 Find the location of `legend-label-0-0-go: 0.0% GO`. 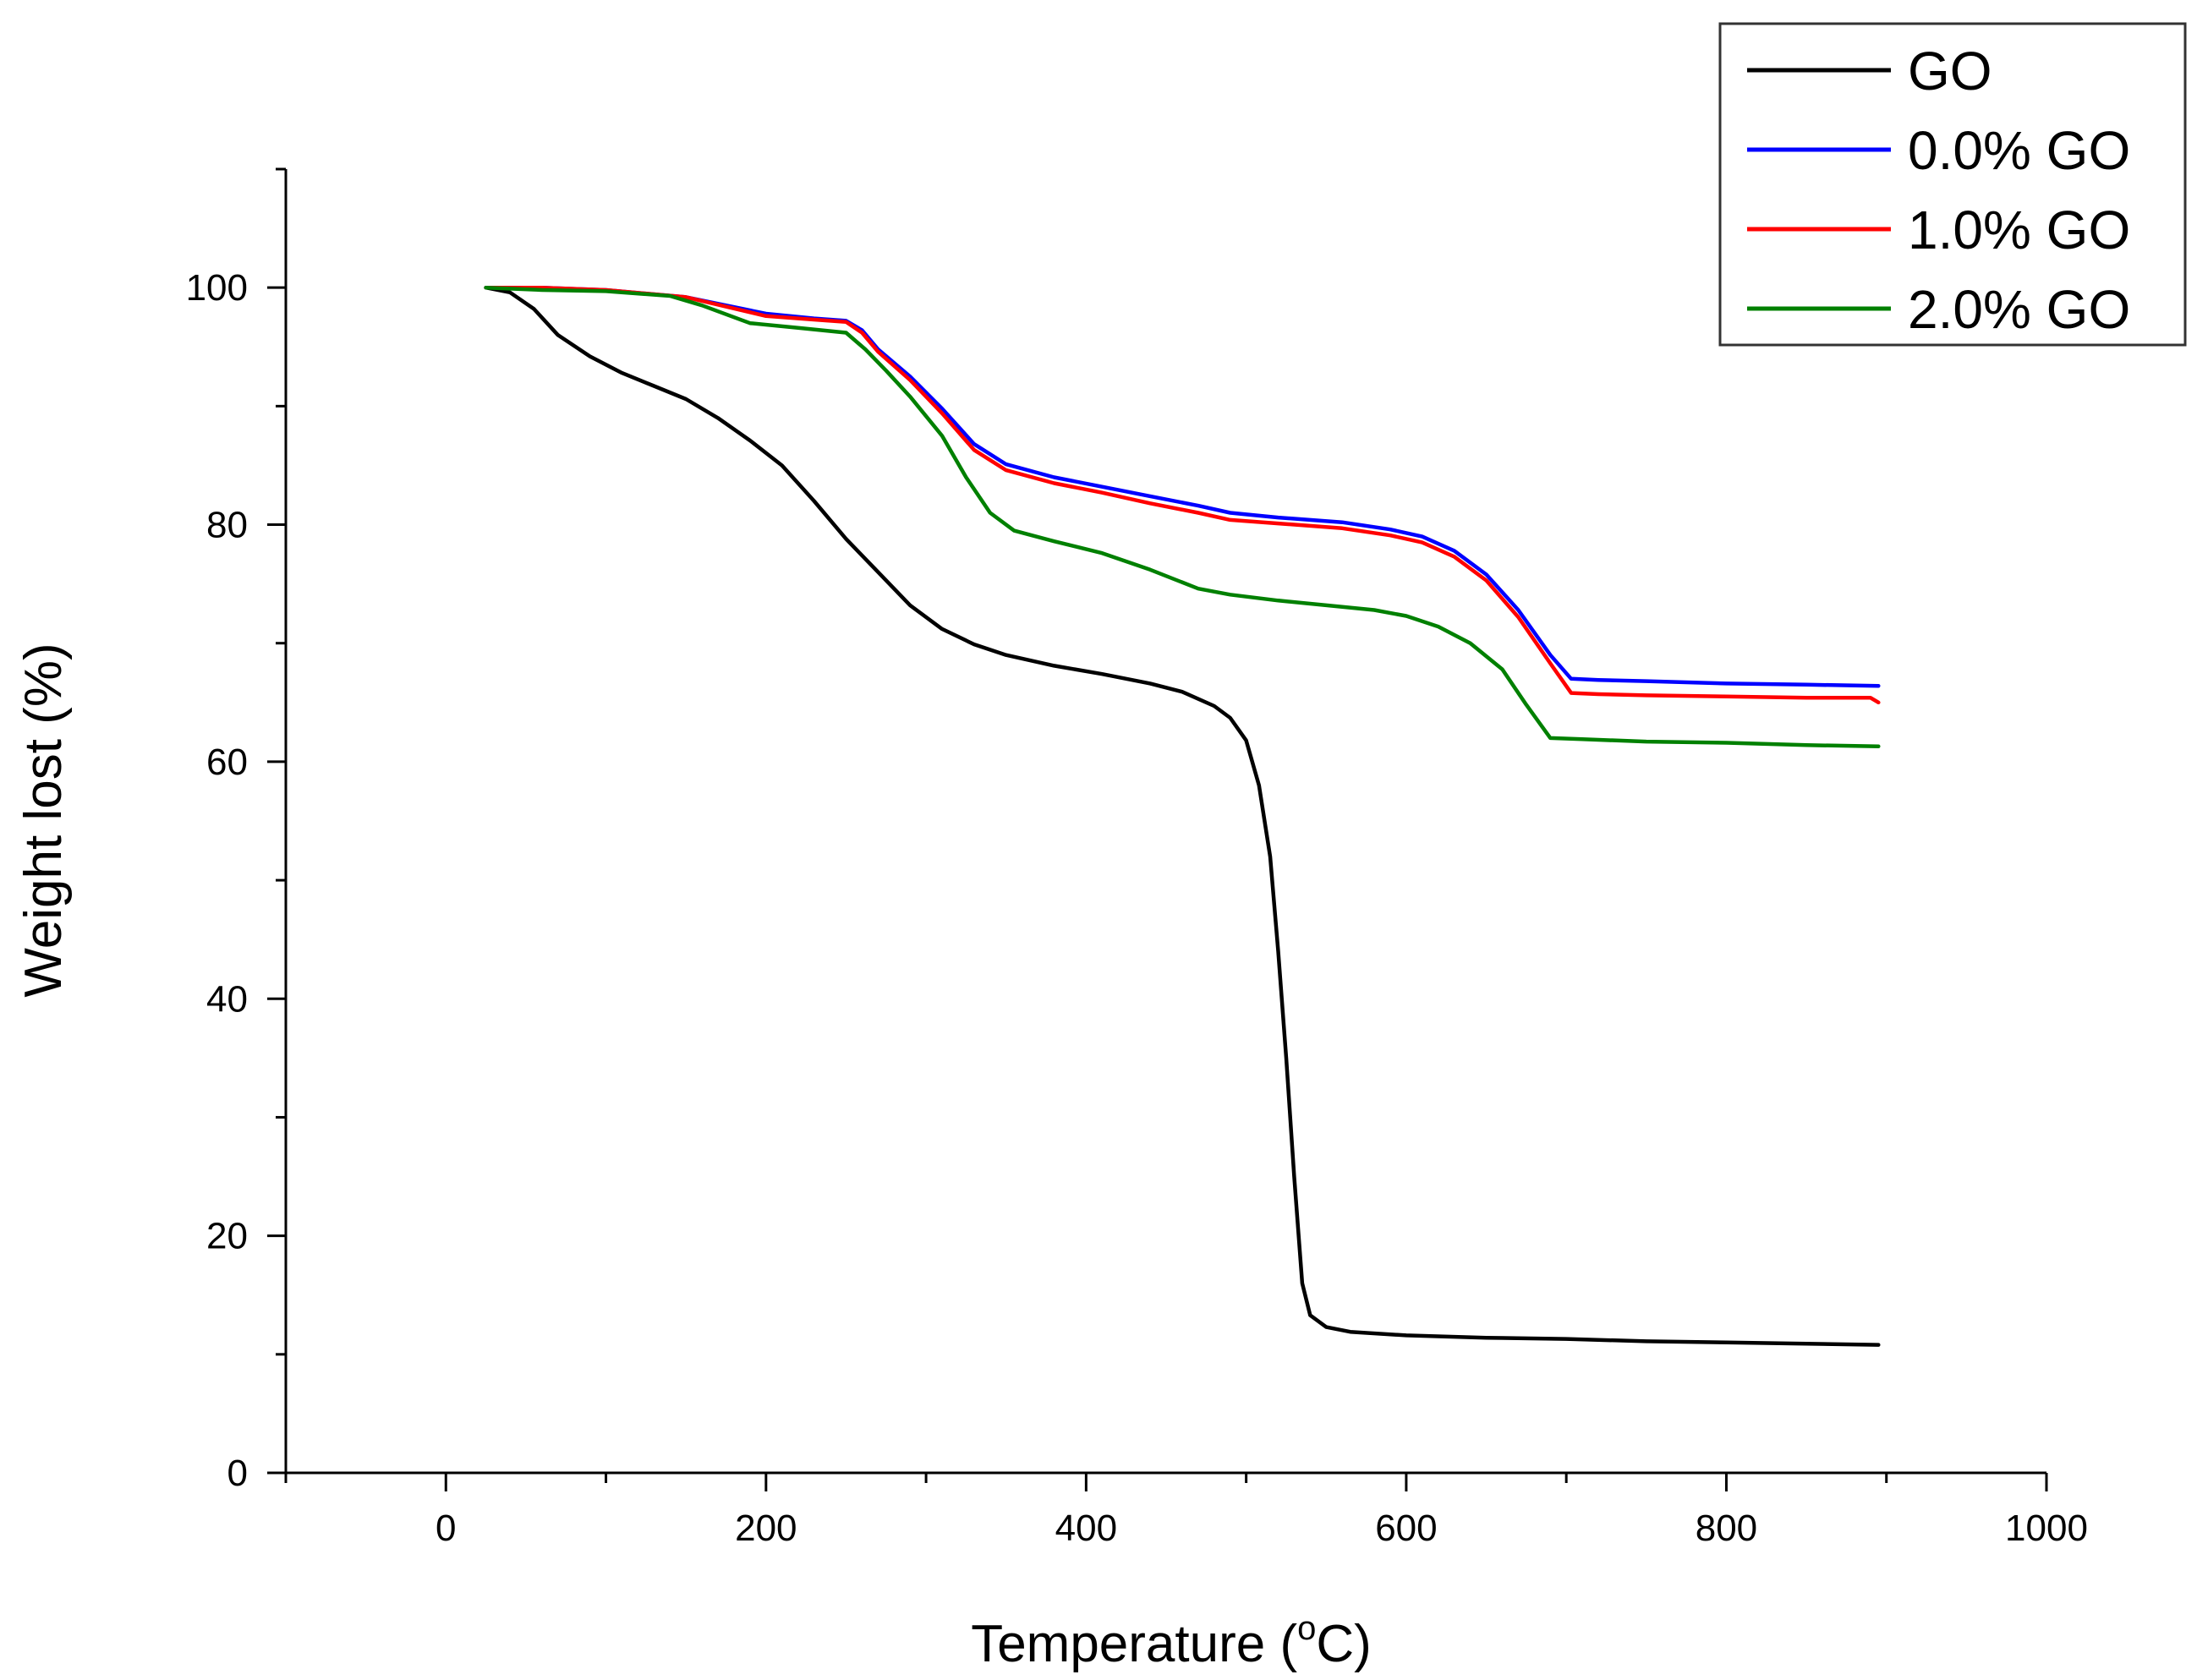

legend-label-0-0-go: 0.0% GO is located at coordinates (2019, 150).